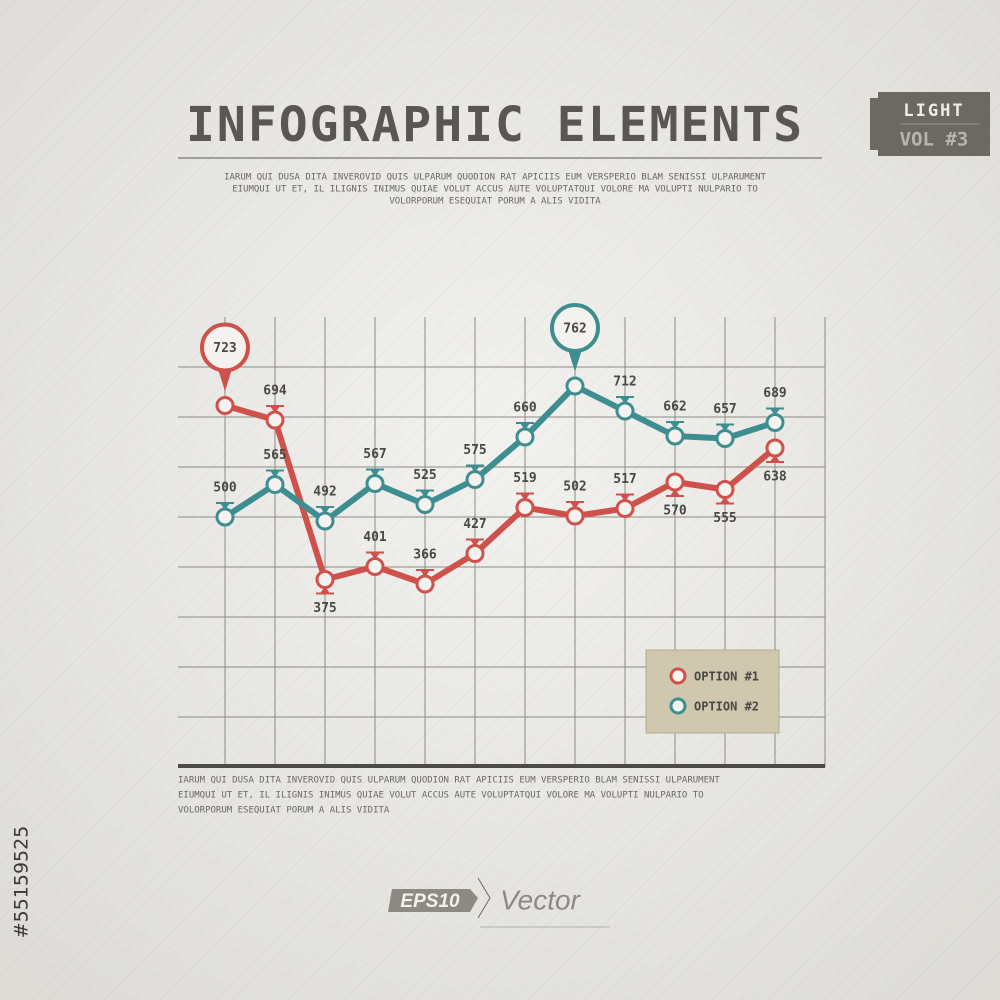 The image size is (1000, 1000). Describe the element at coordinates (712, 691) in the screenshot. I see `legend-box` at that location.